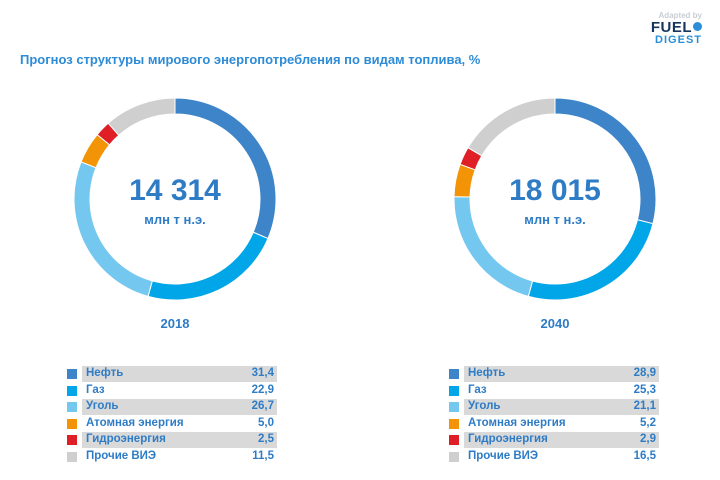 This screenshot has height=480, width=720. I want to click on legend-value: 31,4, so click(262, 373).